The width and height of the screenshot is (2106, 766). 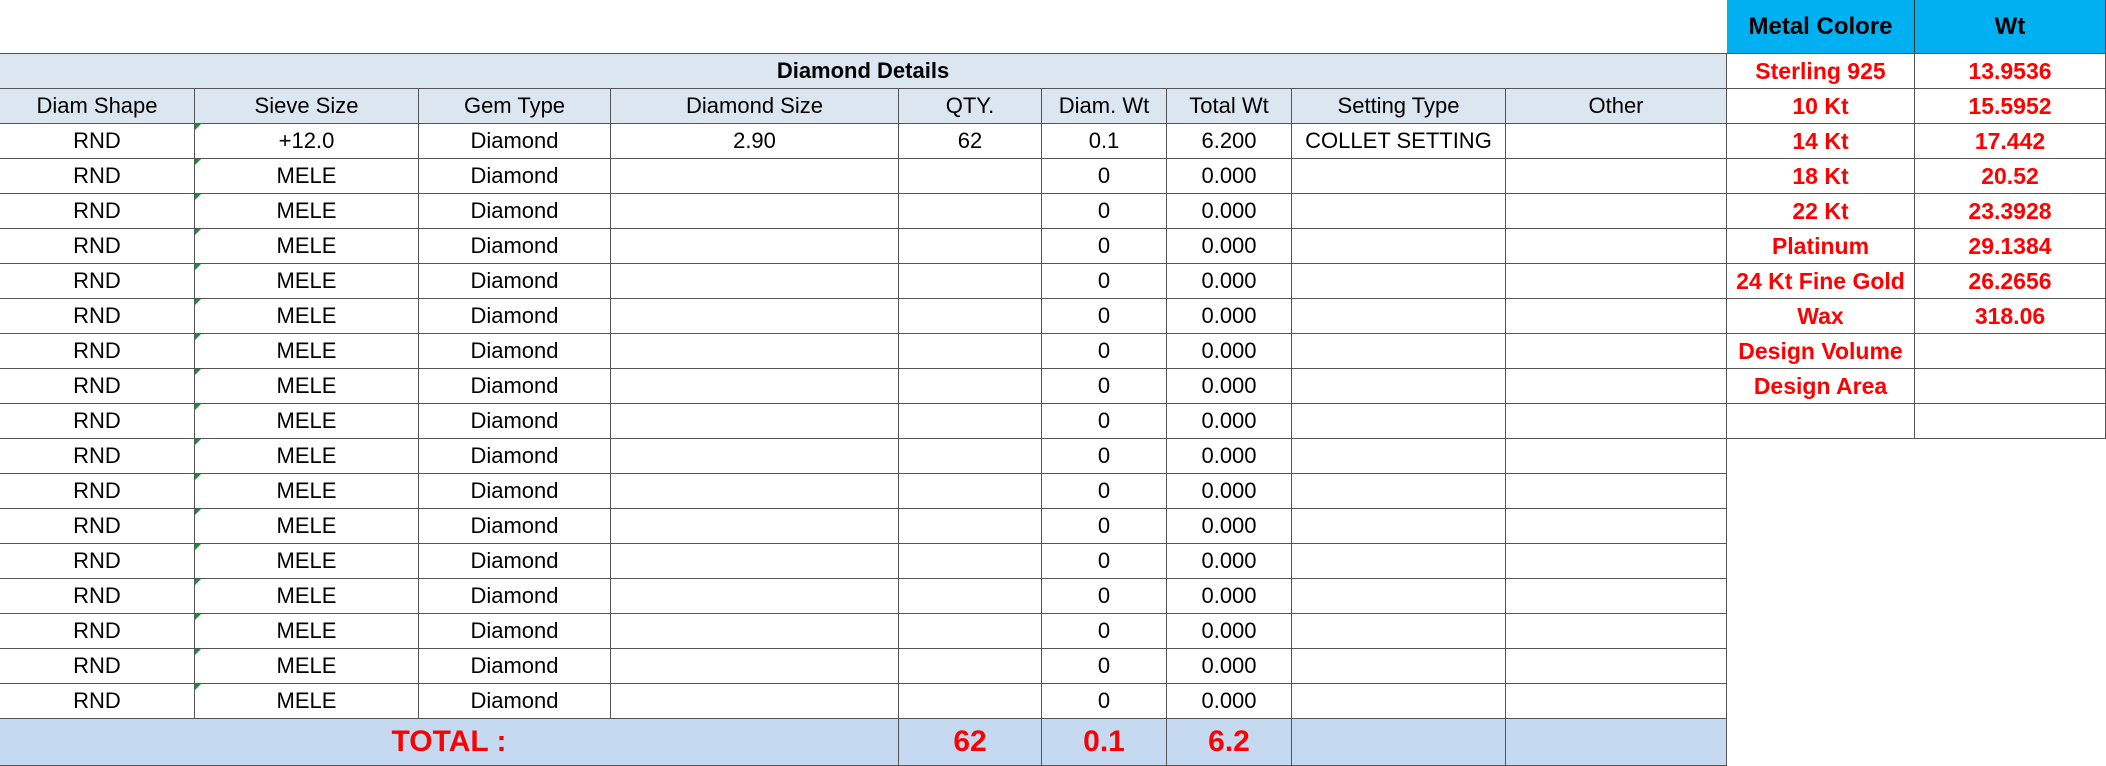 I want to click on total-value: 6.2, so click(x=1229, y=742).